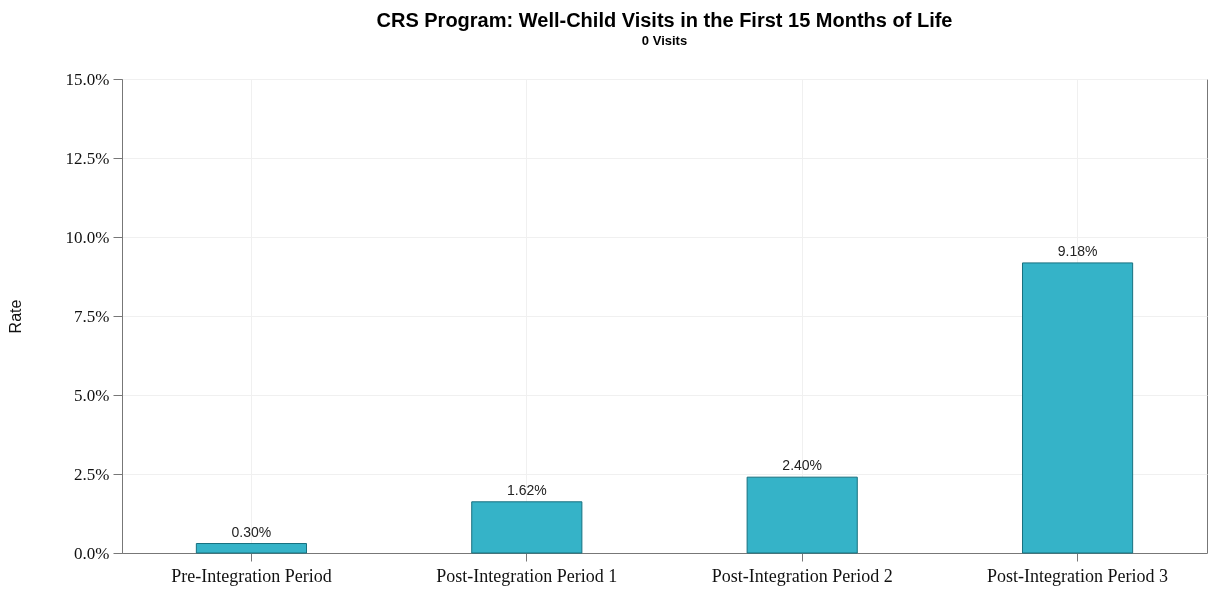 The width and height of the screenshot is (1211, 597). What do you see at coordinates (92, 553) in the screenshot?
I see `y-tick-label: 0.0%` at bounding box center [92, 553].